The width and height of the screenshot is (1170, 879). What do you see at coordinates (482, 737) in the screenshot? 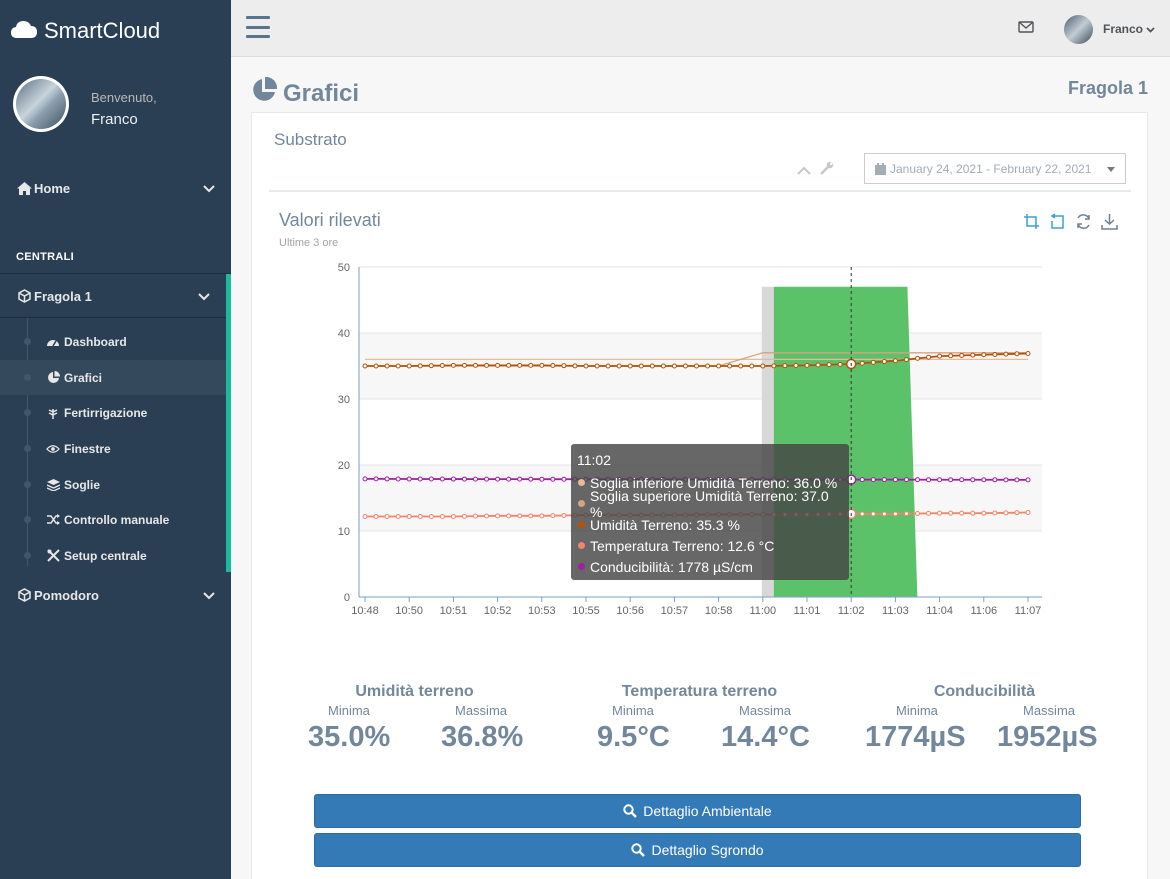
I see `stat-max-value: 36.8%` at bounding box center [482, 737].